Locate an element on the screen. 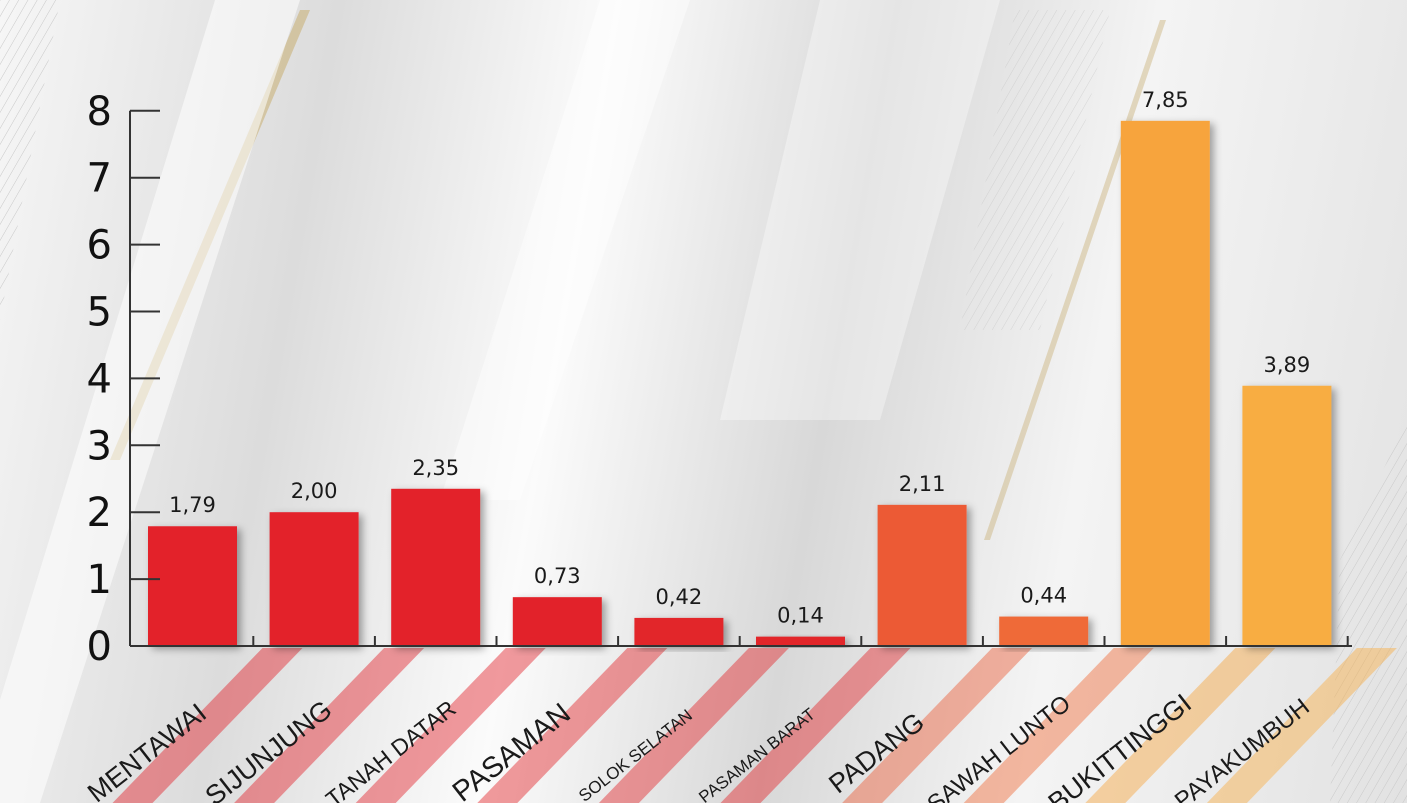  y-tick-label: 7 is located at coordinates (99, 179).